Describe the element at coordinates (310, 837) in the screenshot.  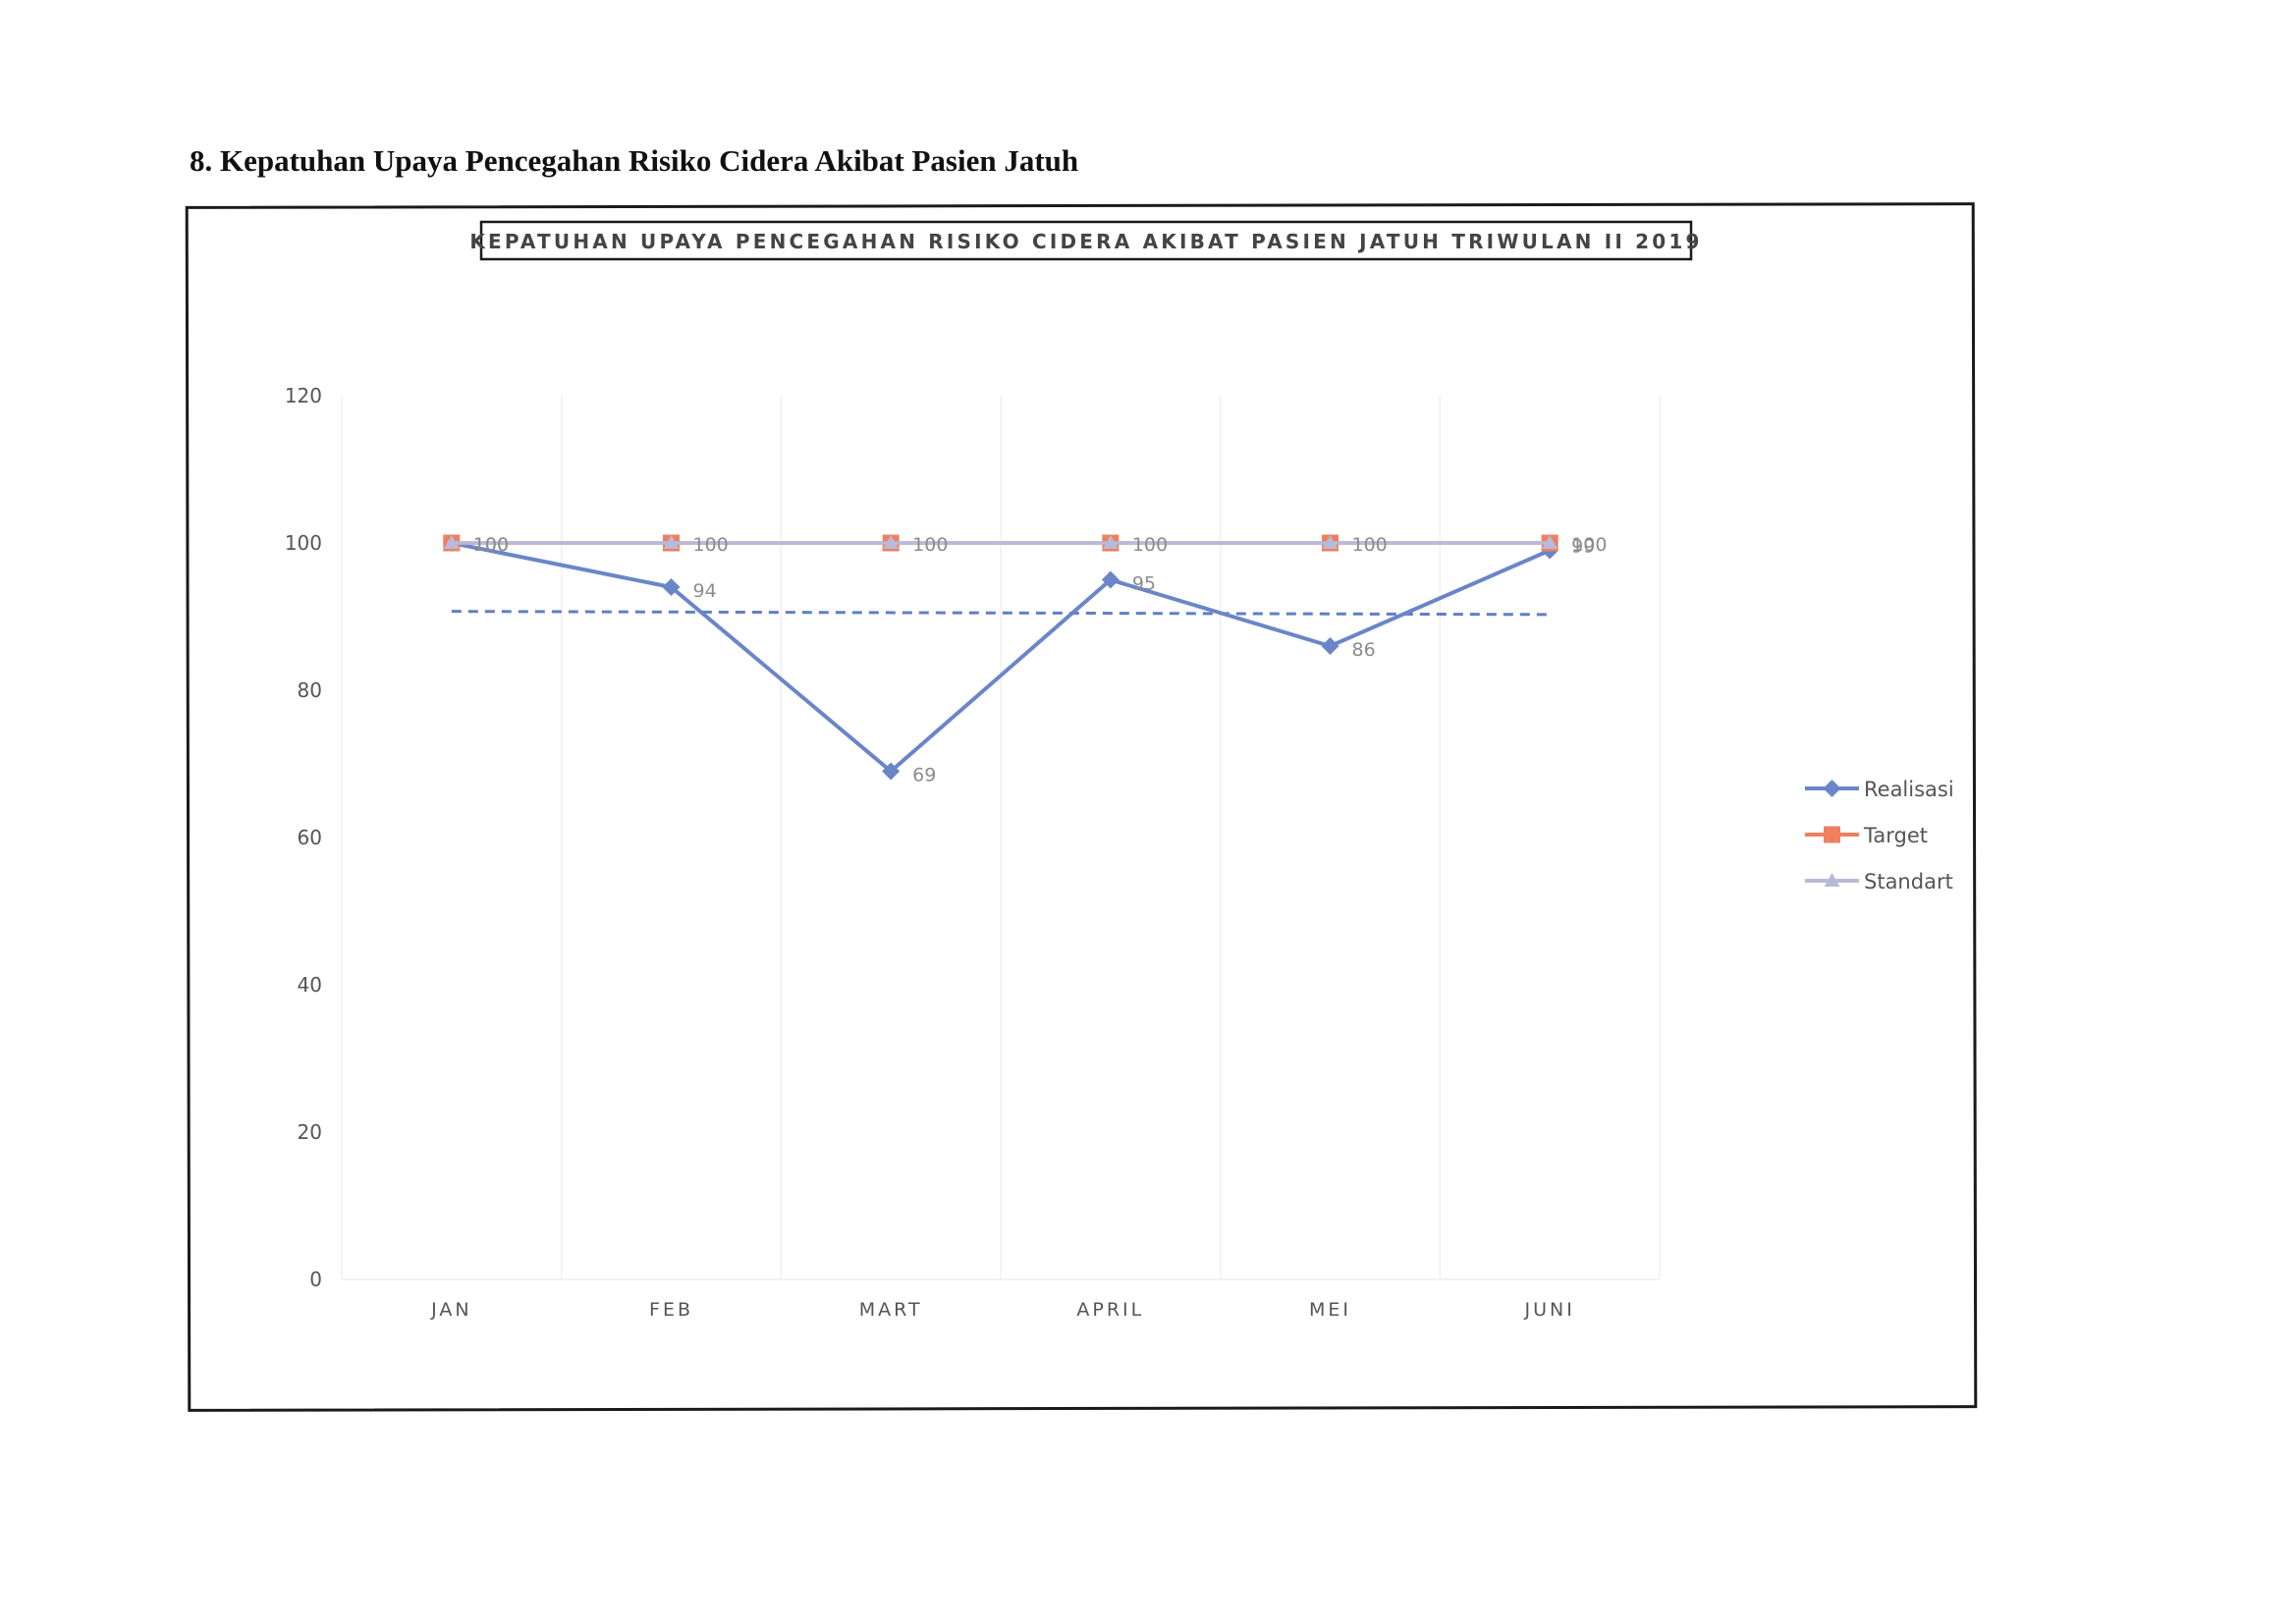
I see `y-tick-label: 60` at that location.